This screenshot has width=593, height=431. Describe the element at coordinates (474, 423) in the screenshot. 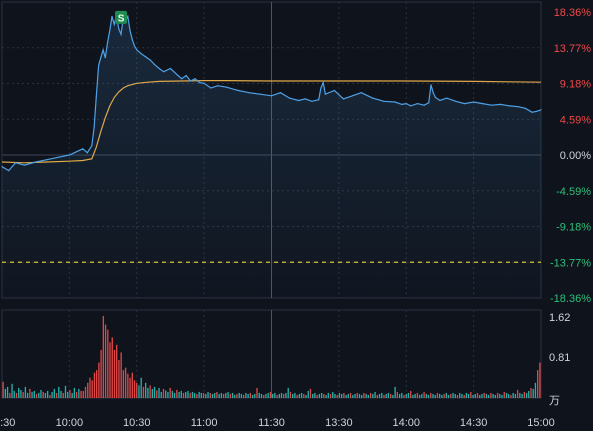

I see `time-tick-label: 14:30` at that location.